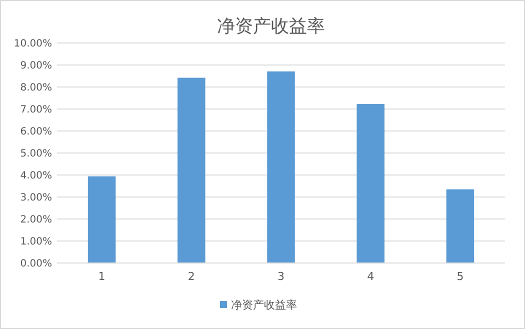 This screenshot has height=329, width=525. Describe the element at coordinates (36, 154) in the screenshot. I see `y-tick-label: 5.00%` at that location.